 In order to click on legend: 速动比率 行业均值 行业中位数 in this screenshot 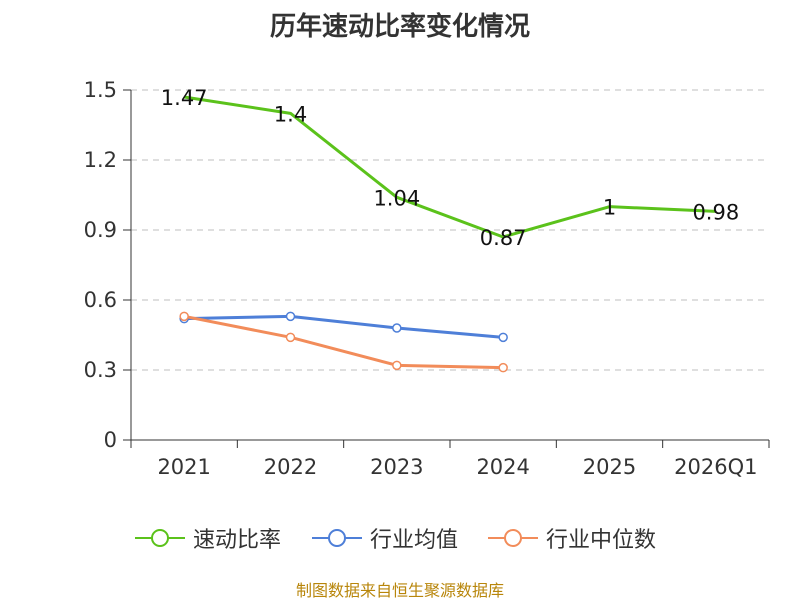, I will do `click(400, 538)`.